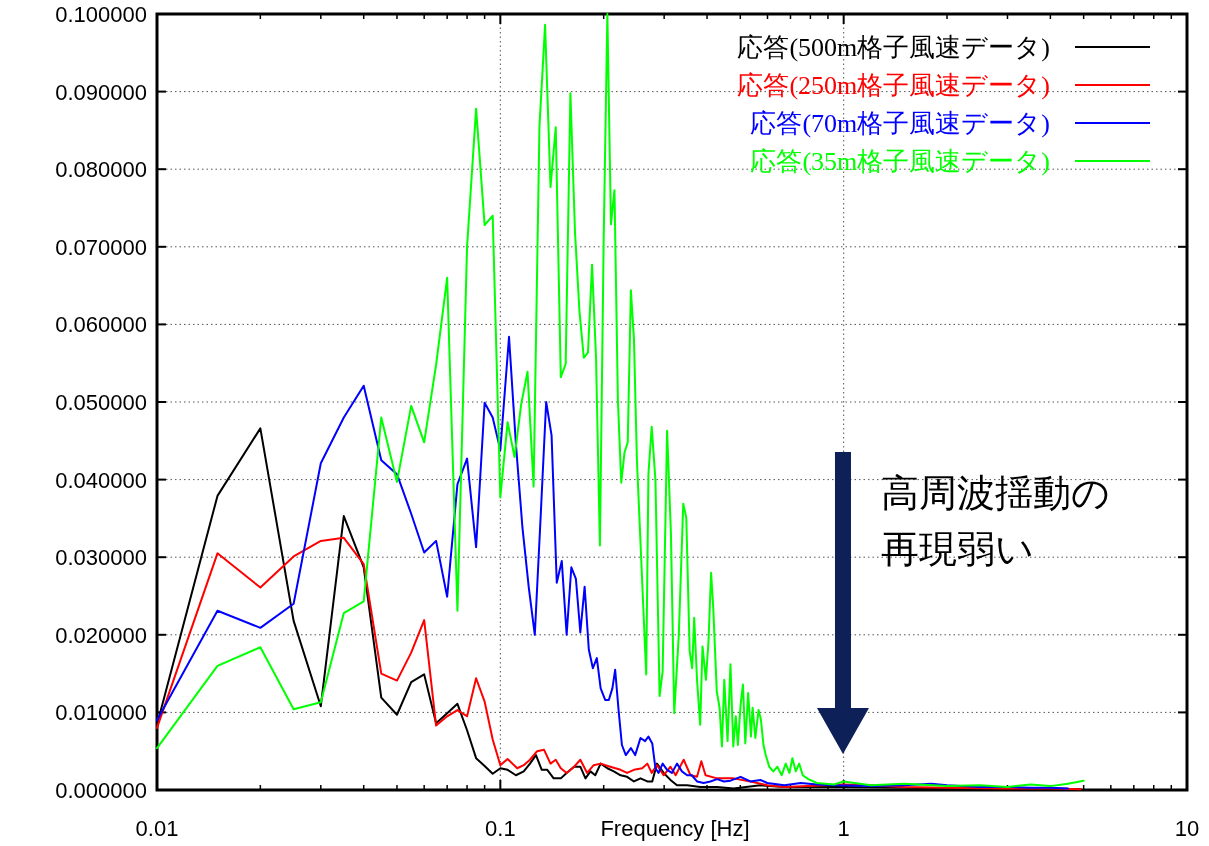 This screenshot has width=1209, height=846. I want to click on y-tick-label: 0.080000, so click(101, 170).